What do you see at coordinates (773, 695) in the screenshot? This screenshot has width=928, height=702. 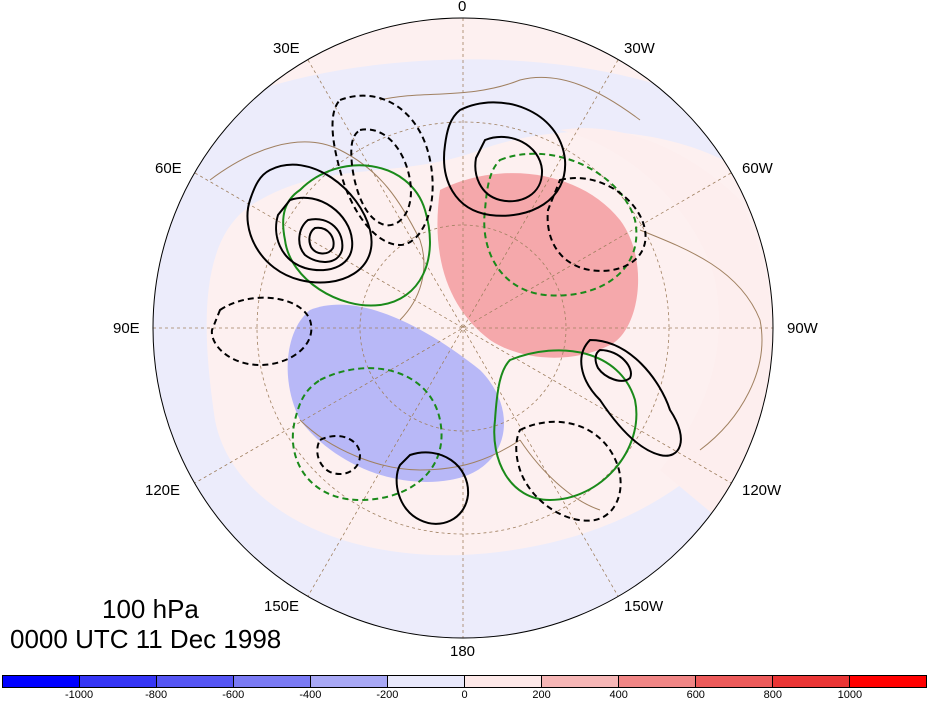 I see `colorbar-tick-label: 800` at bounding box center [773, 695].